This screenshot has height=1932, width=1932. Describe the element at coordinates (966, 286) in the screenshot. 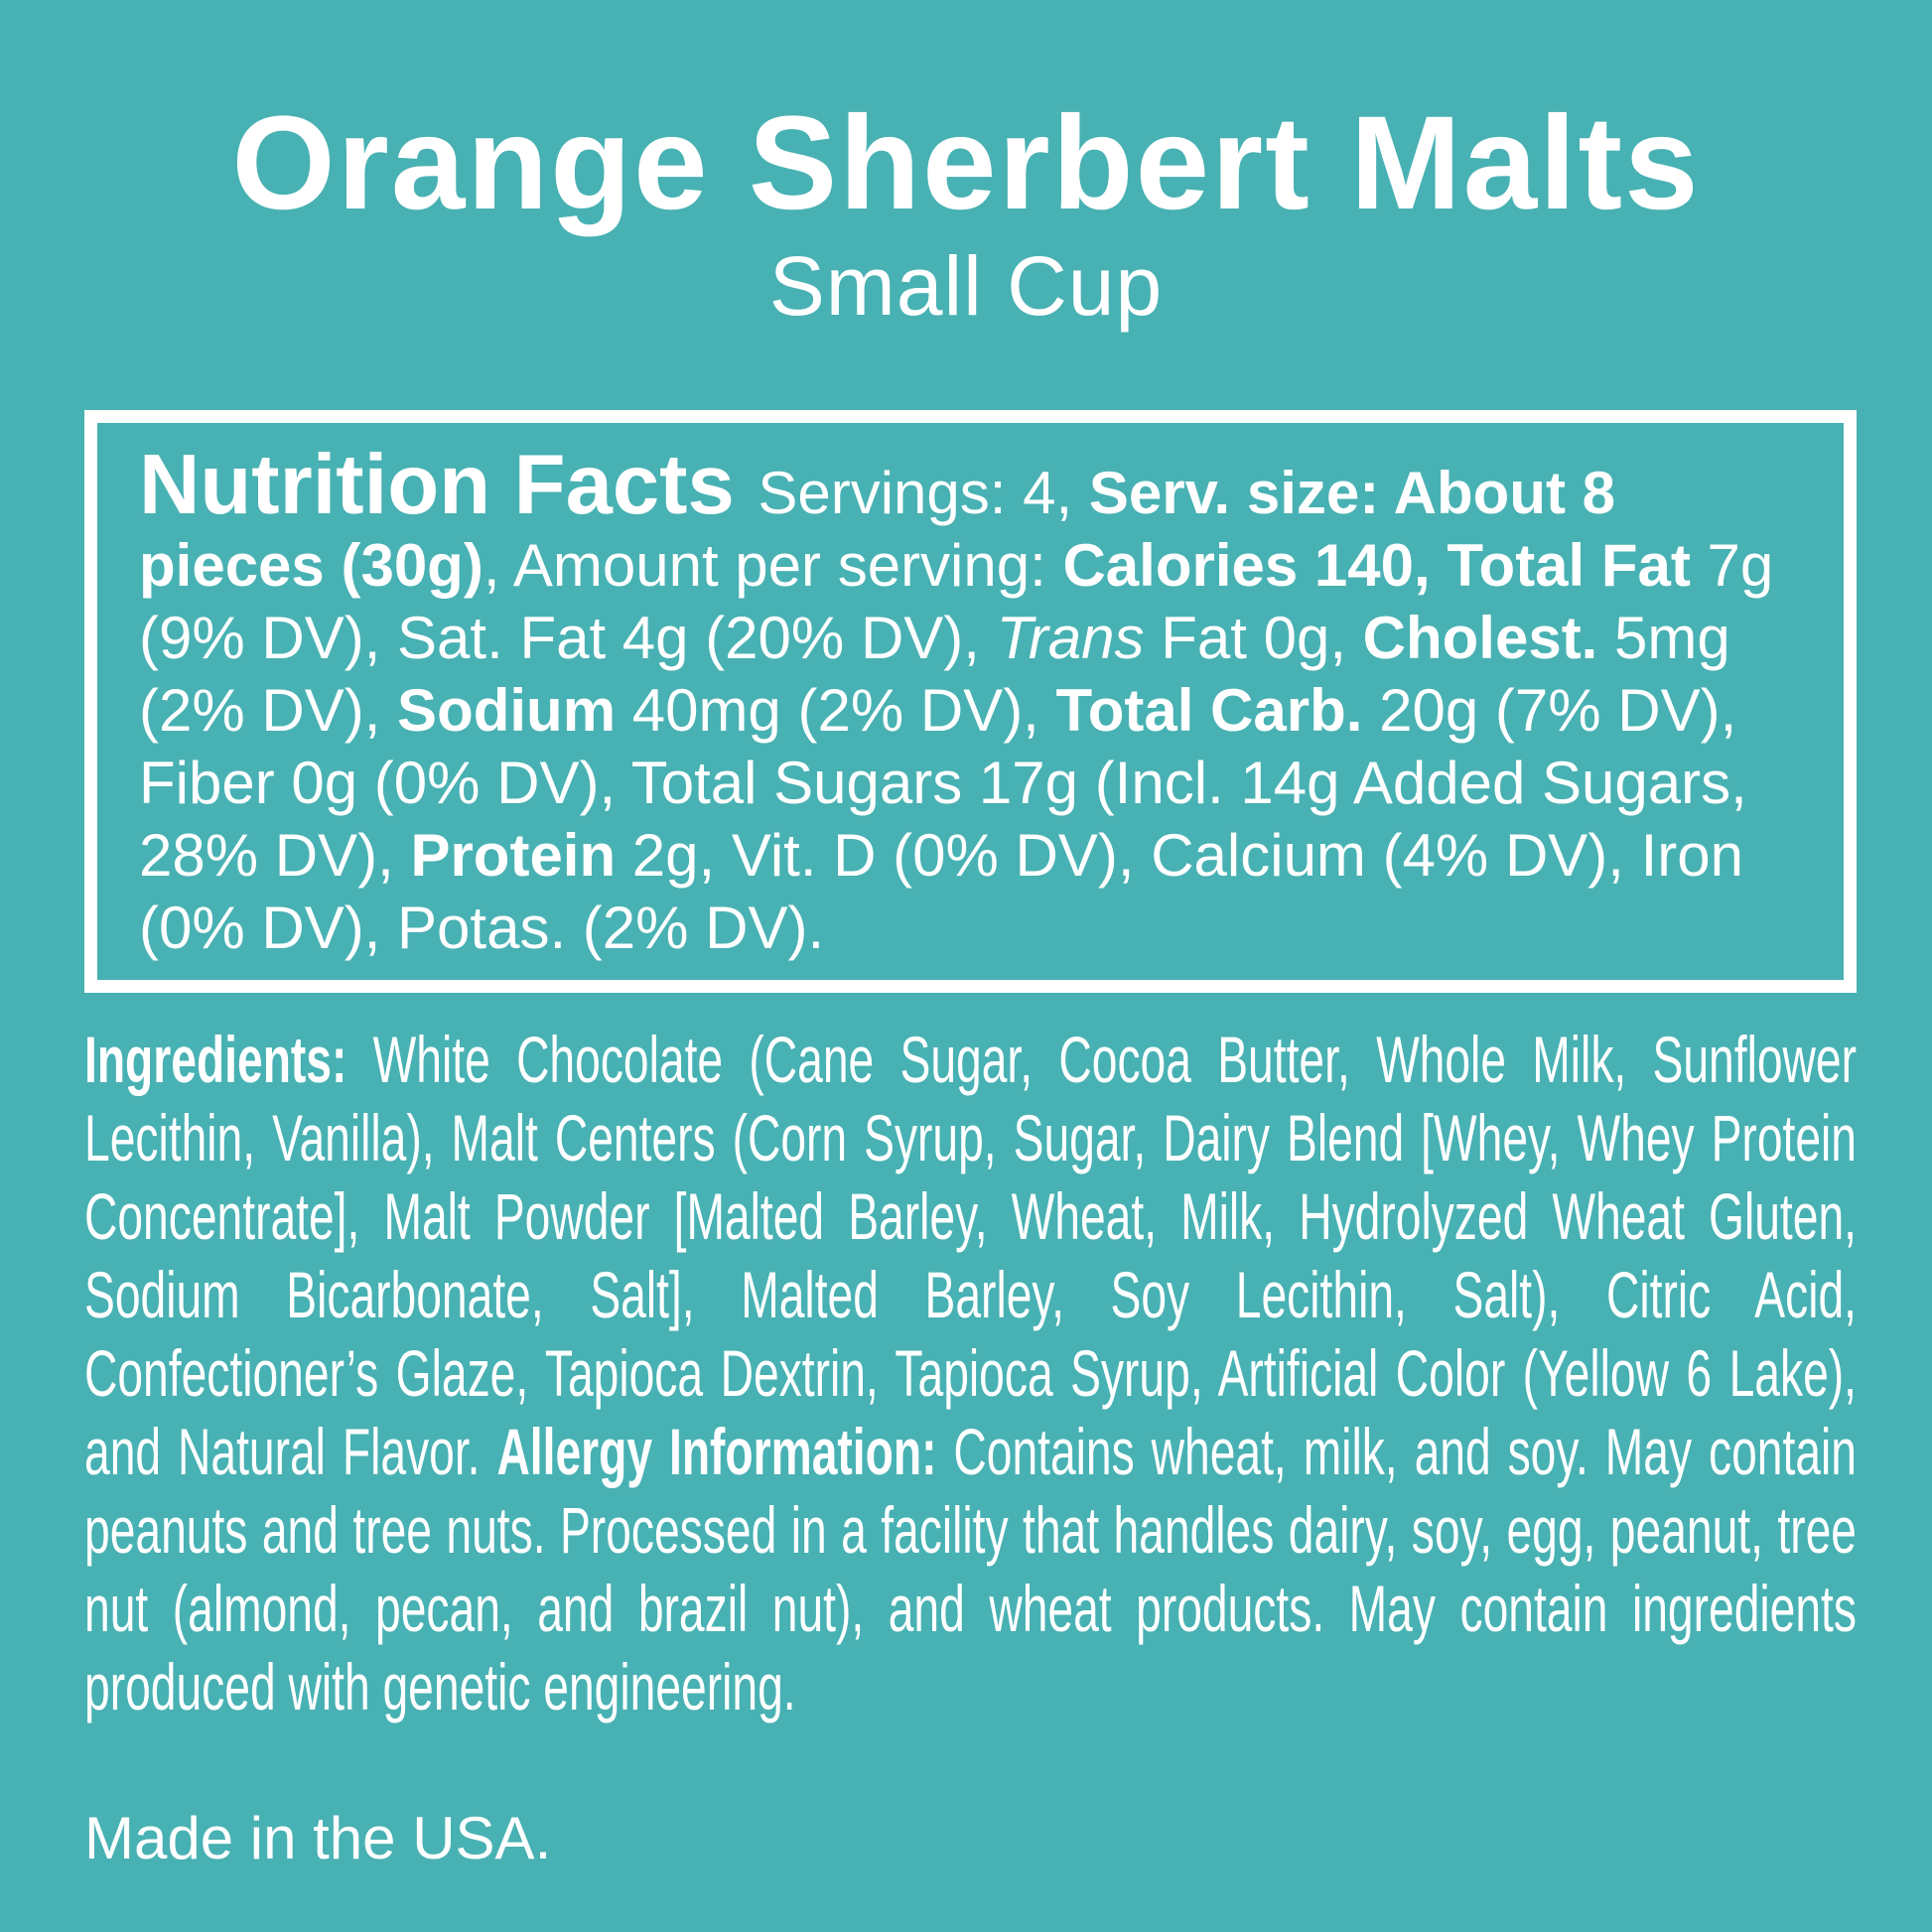

I see `product-subtitle: Small Cup` at that location.